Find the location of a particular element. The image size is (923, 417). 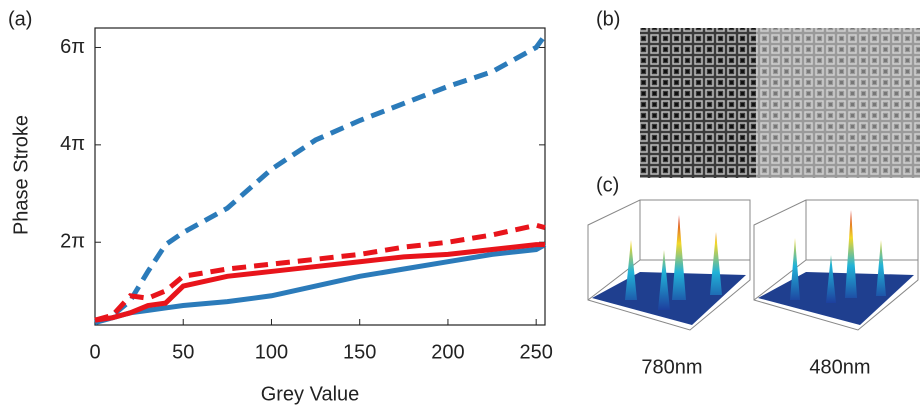

sample-image-dark is located at coordinates (698, 103).